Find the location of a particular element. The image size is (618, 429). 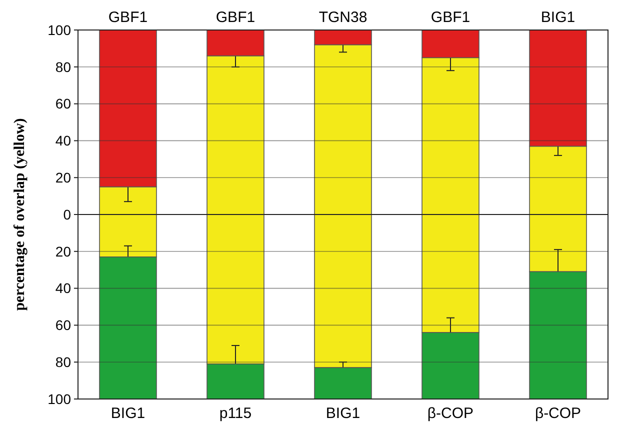

y-axis-title: percentage of overlap (yellow) is located at coordinates (20, 214).